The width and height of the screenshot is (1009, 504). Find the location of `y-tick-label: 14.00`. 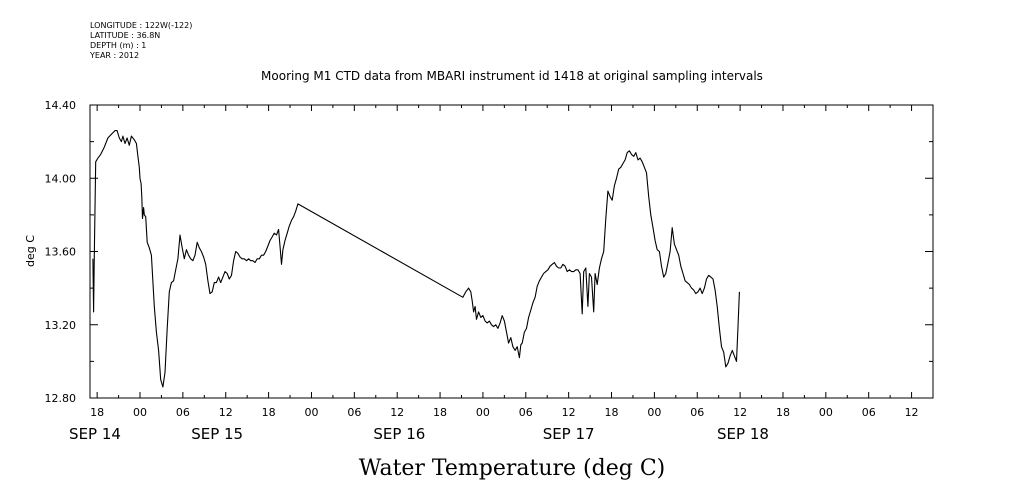

y-tick-label: 14.00 is located at coordinates (61, 178).